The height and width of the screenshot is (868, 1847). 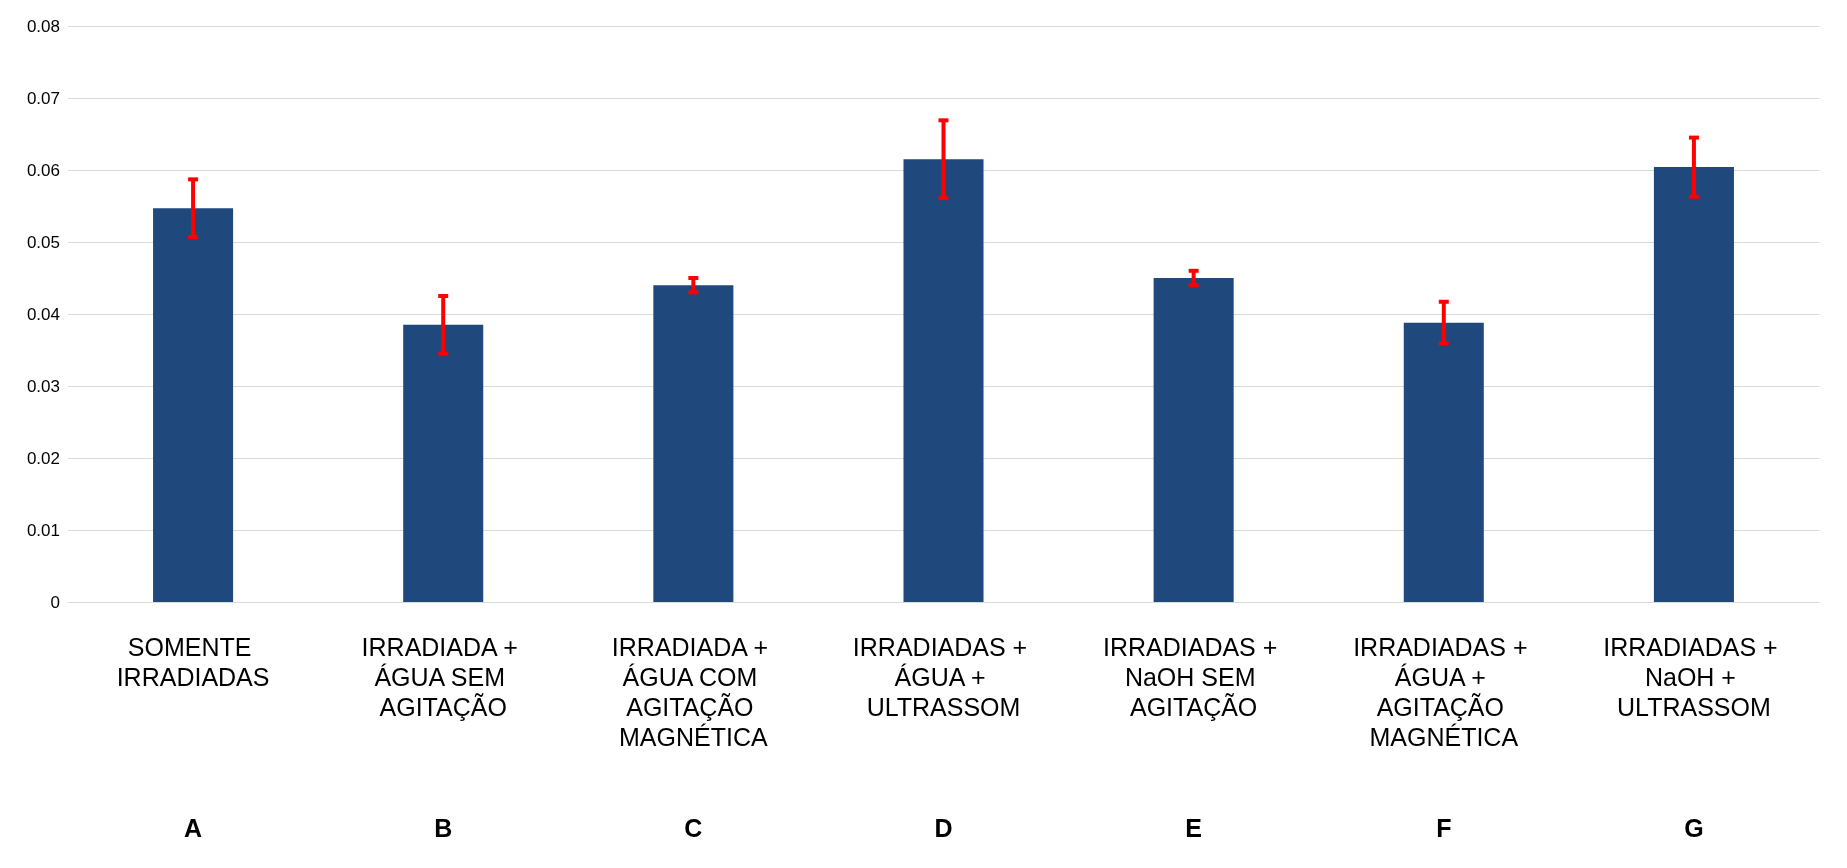 What do you see at coordinates (1694, 827) in the screenshot?
I see `text: G` at bounding box center [1694, 827].